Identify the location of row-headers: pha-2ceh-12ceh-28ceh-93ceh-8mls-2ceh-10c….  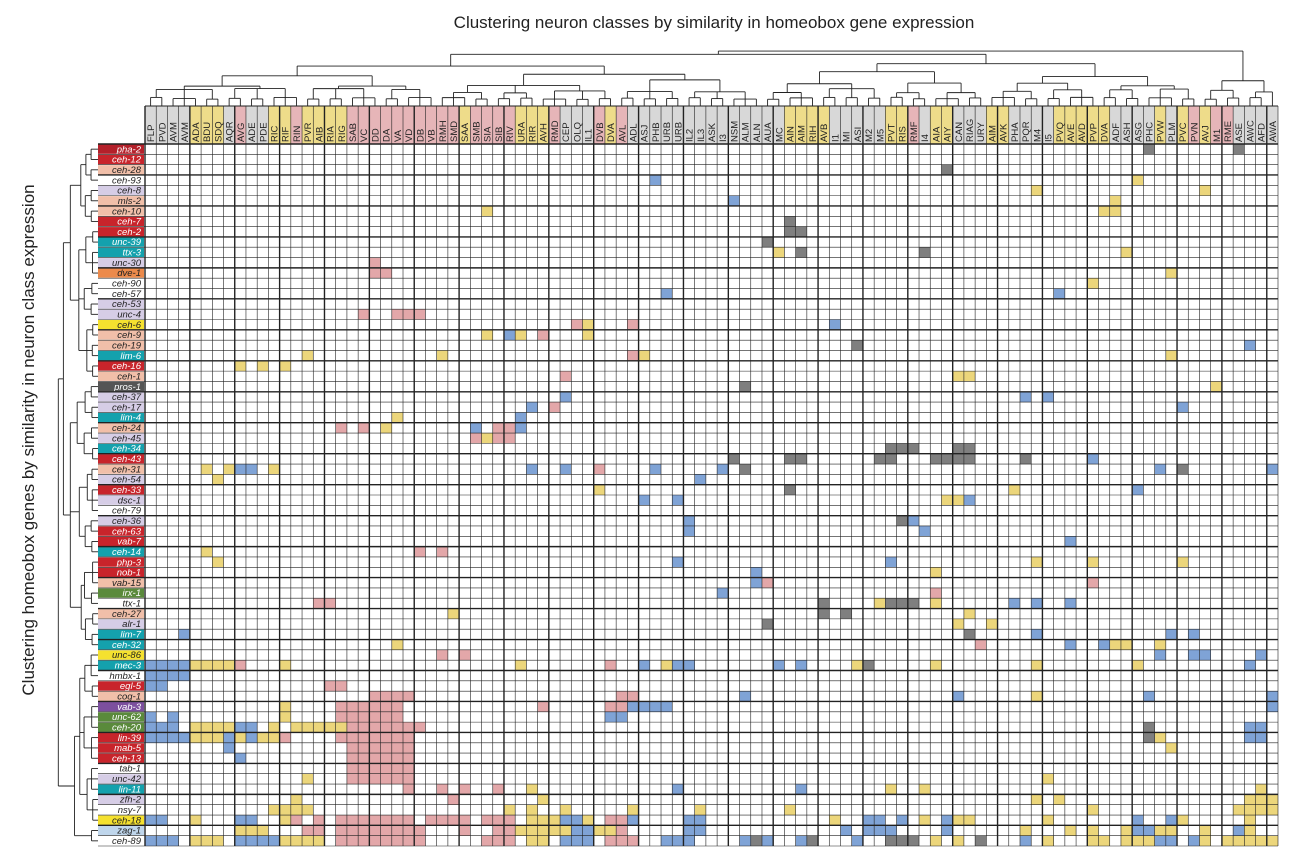
(121, 495).